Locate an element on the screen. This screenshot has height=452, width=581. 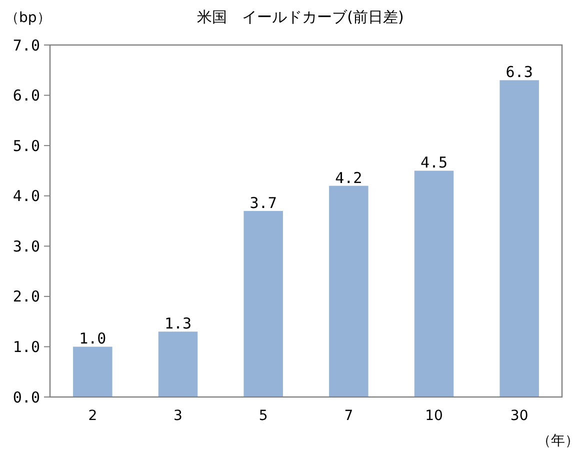
data-label: 1.0 is located at coordinates (92, 339).